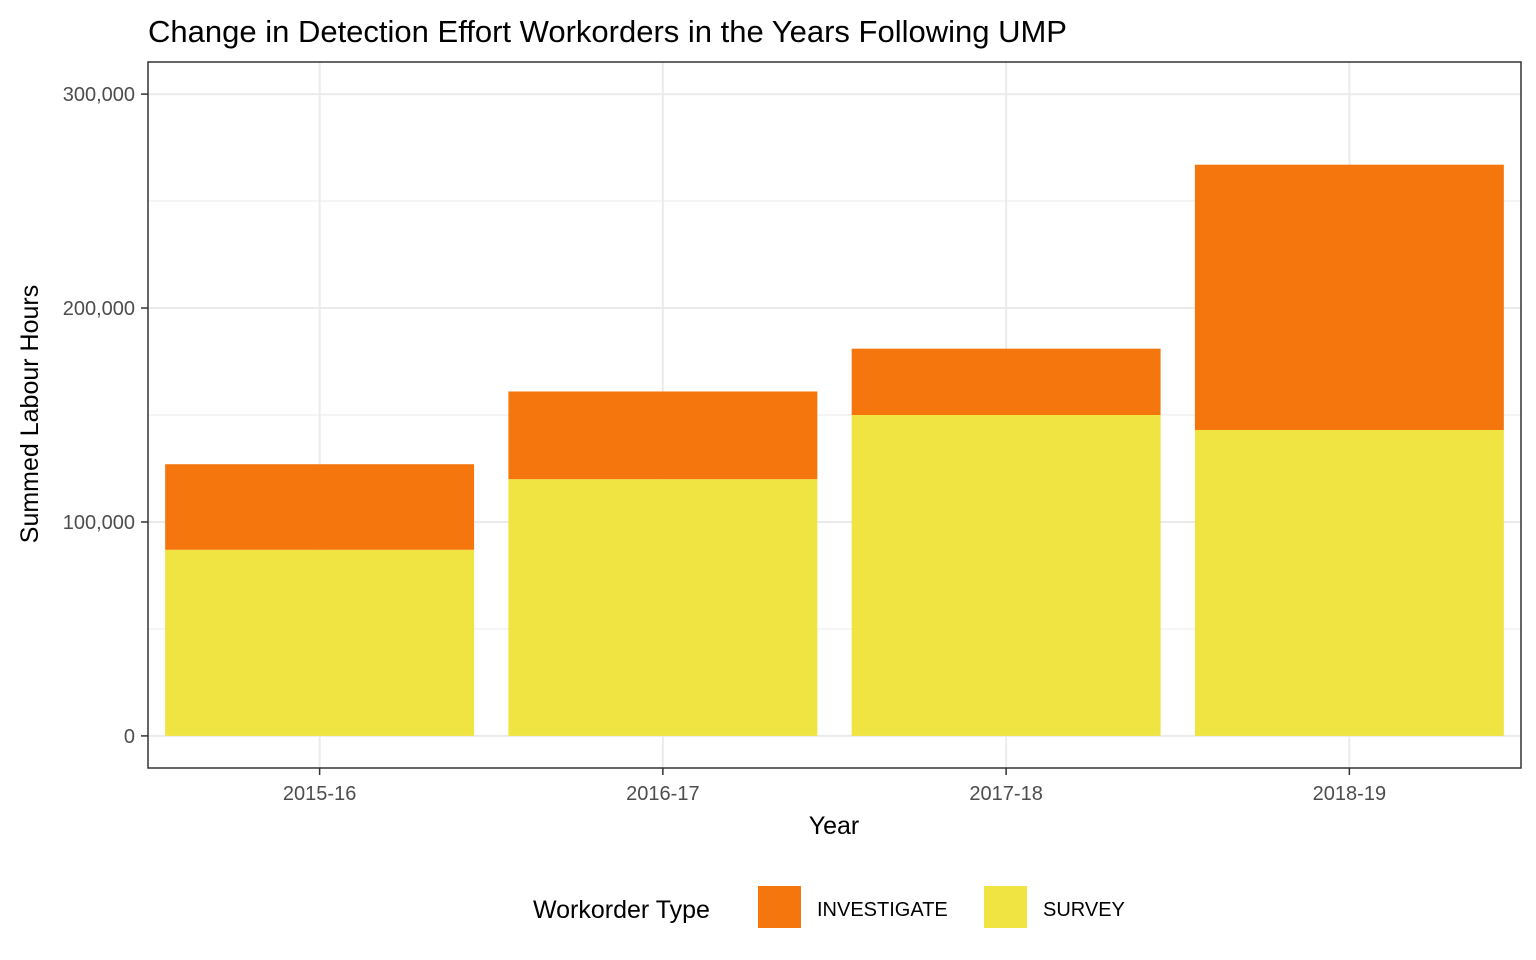 The height and width of the screenshot is (960, 1536). Describe the element at coordinates (99, 95) in the screenshot. I see `y-tick-label: 300,000` at that location.